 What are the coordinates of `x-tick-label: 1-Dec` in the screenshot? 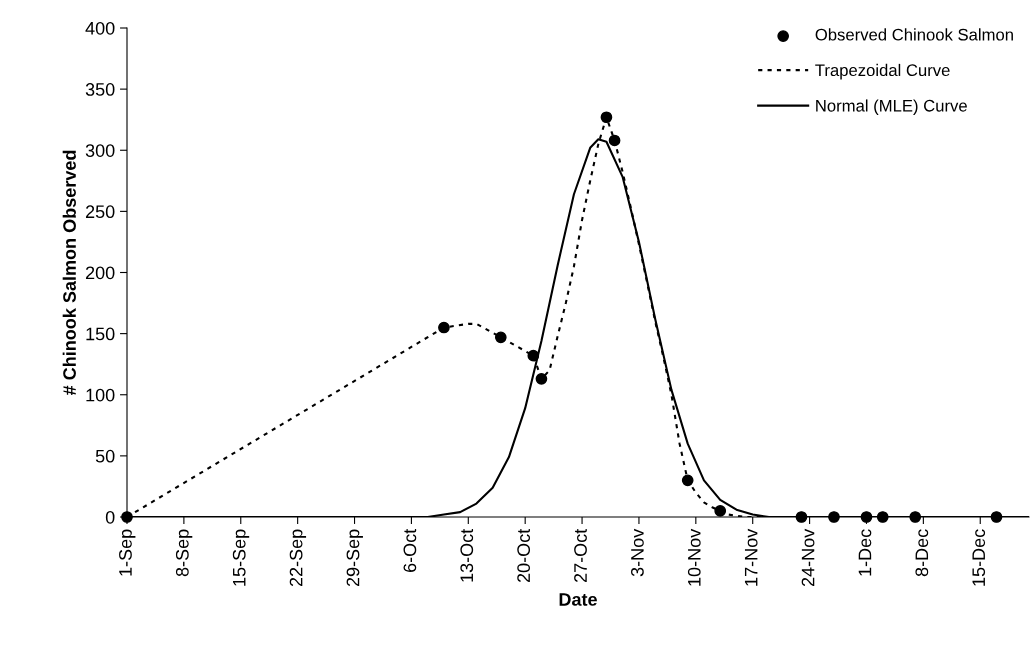 It's located at (865, 552).